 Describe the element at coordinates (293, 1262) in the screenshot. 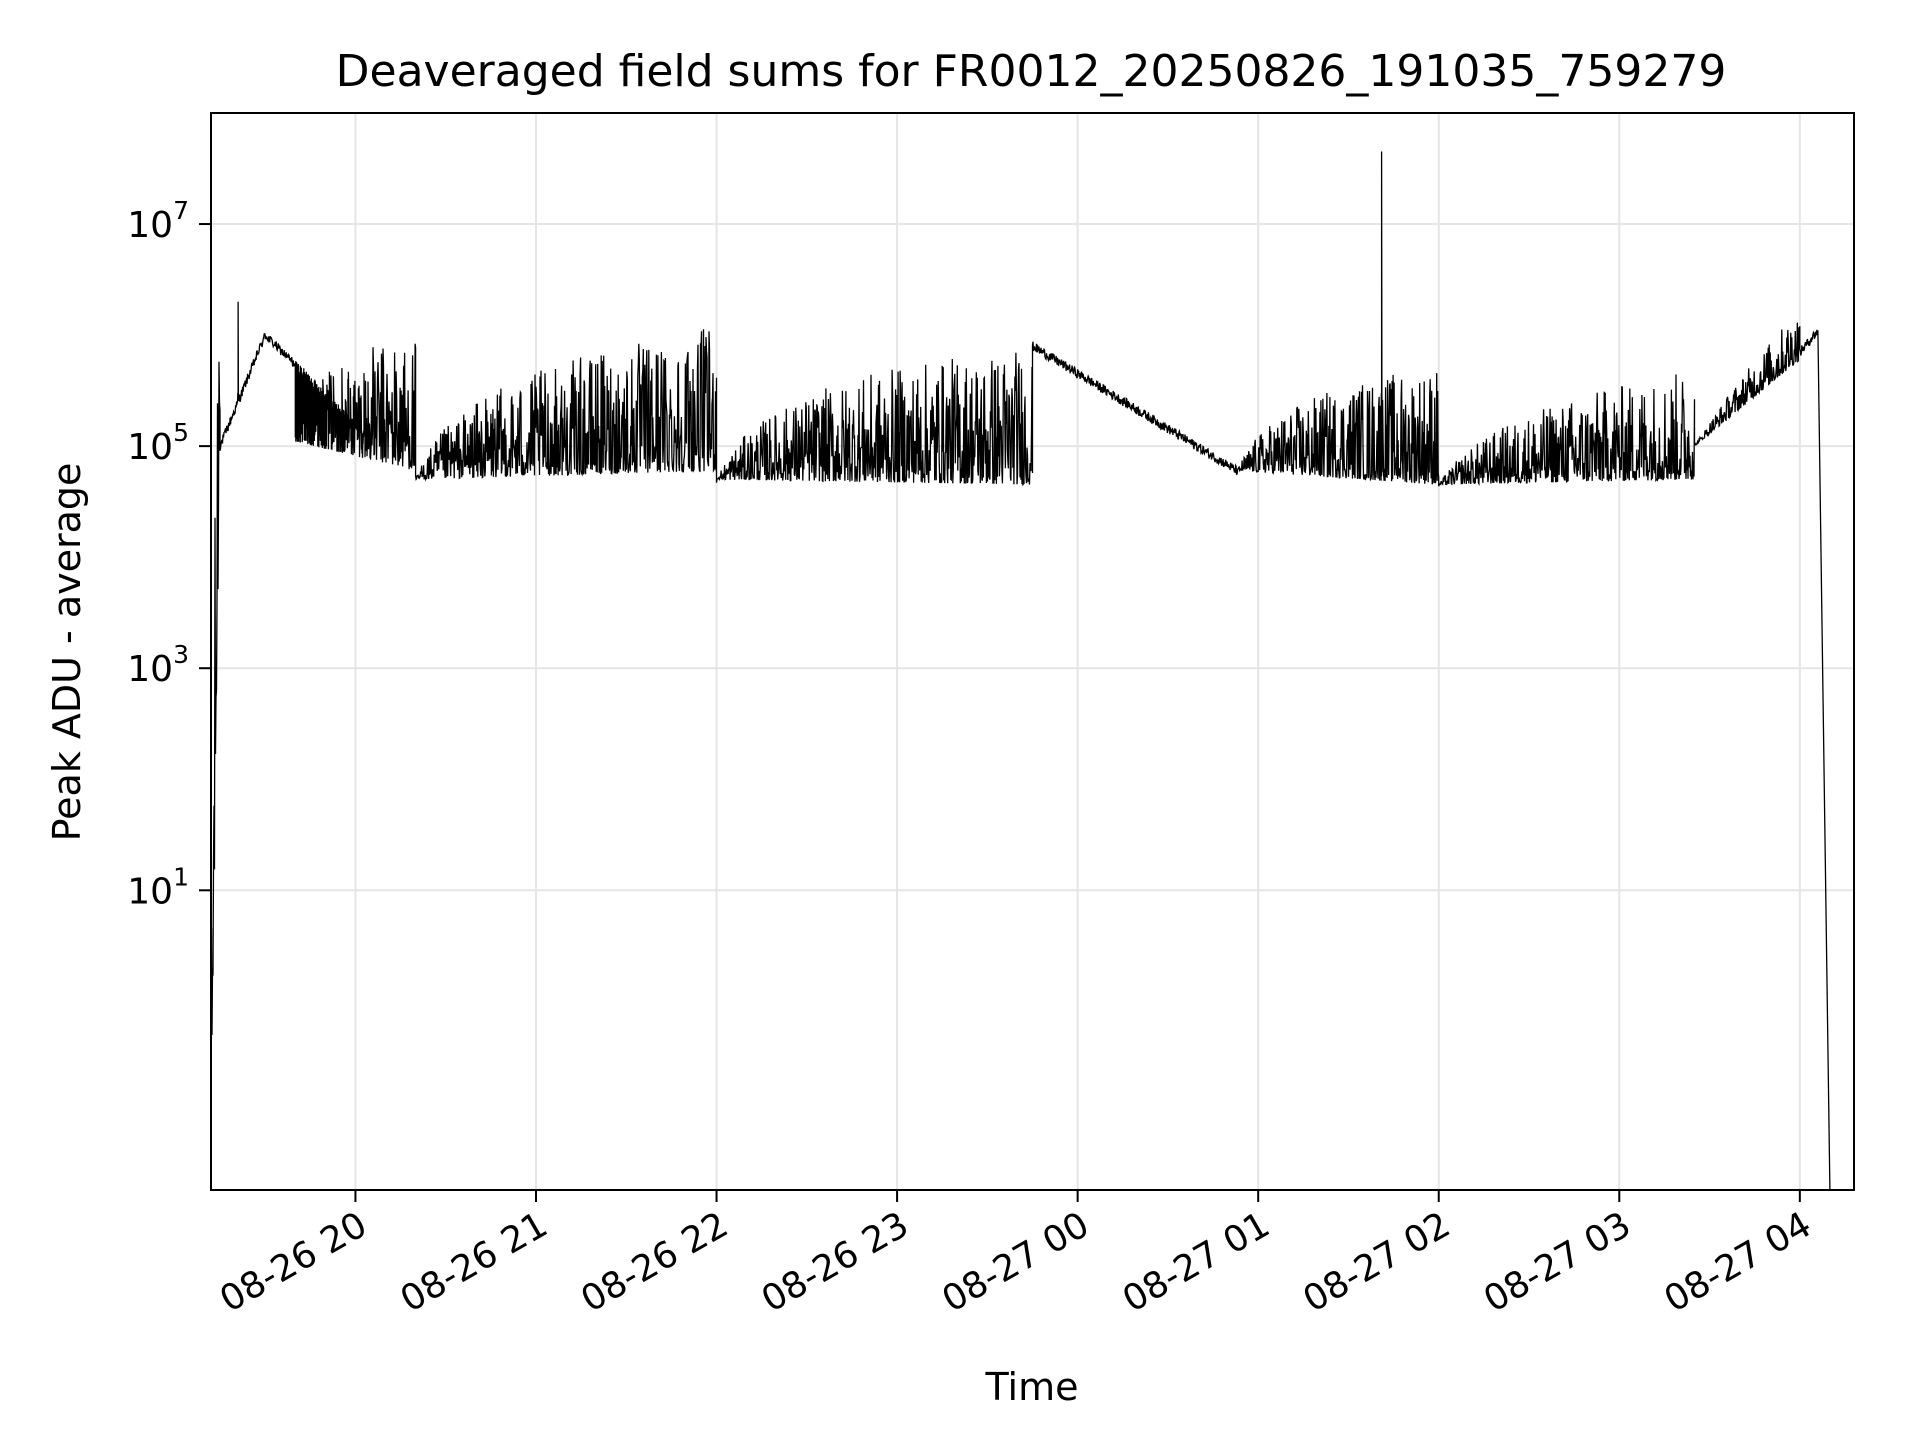

I see `x-tick-label: 08-26 20` at that location.